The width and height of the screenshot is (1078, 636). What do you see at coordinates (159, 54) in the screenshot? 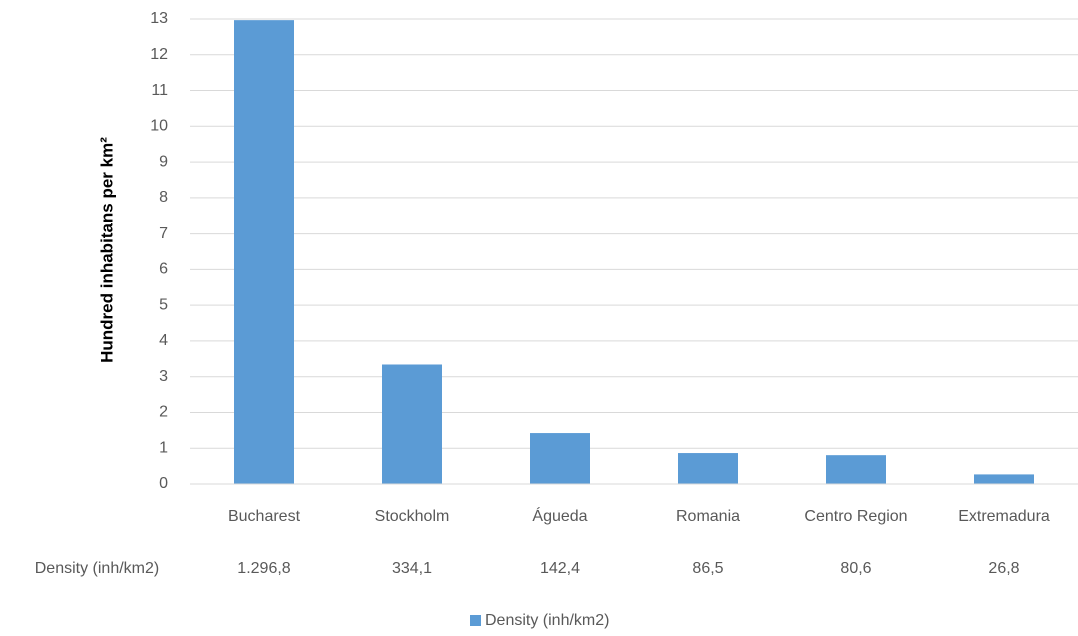
I see `y-tick-label: 12` at bounding box center [159, 54].